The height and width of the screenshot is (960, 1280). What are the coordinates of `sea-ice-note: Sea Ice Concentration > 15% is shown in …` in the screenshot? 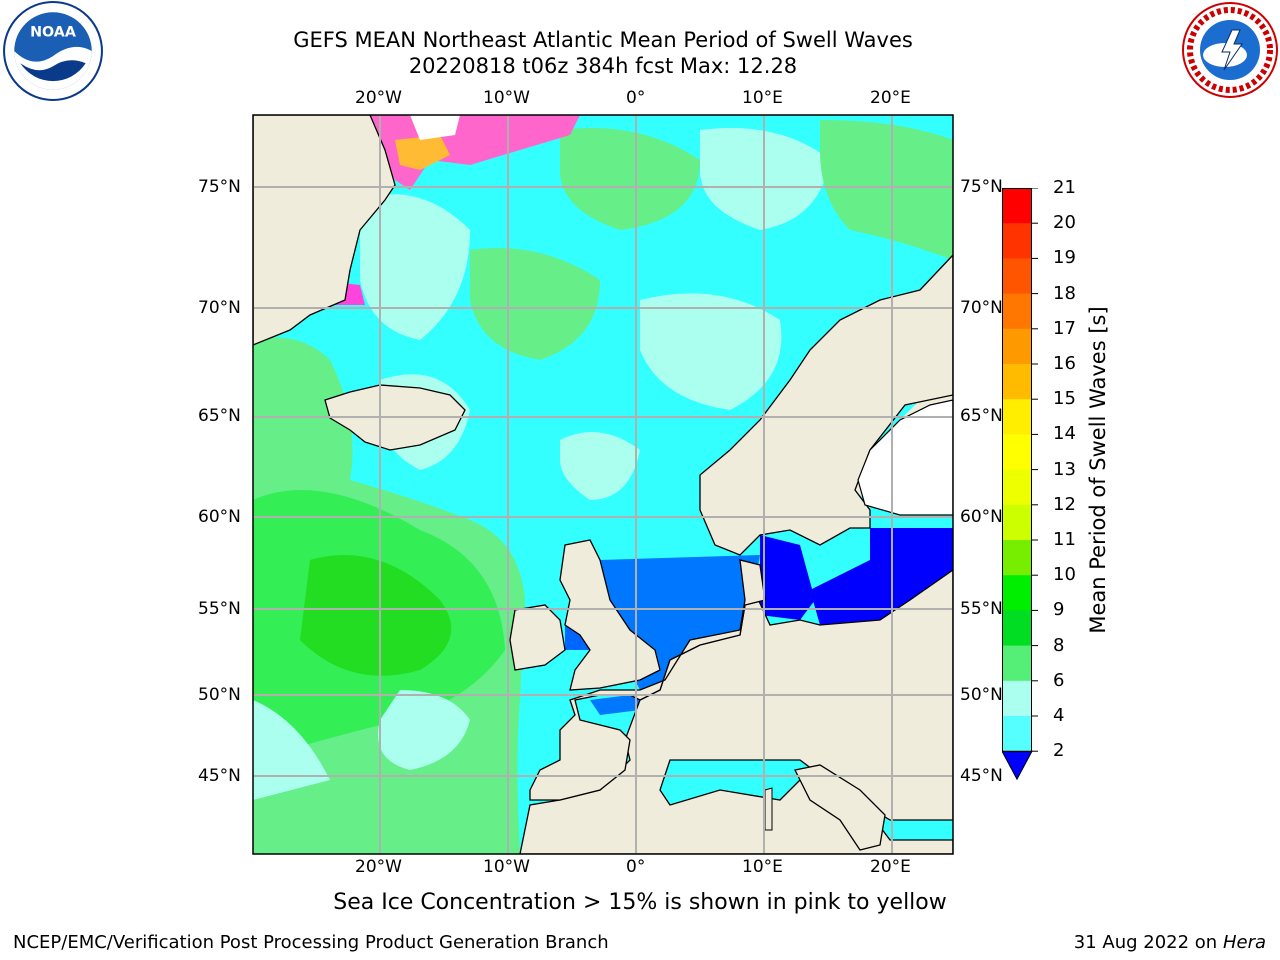 It's located at (640, 902).